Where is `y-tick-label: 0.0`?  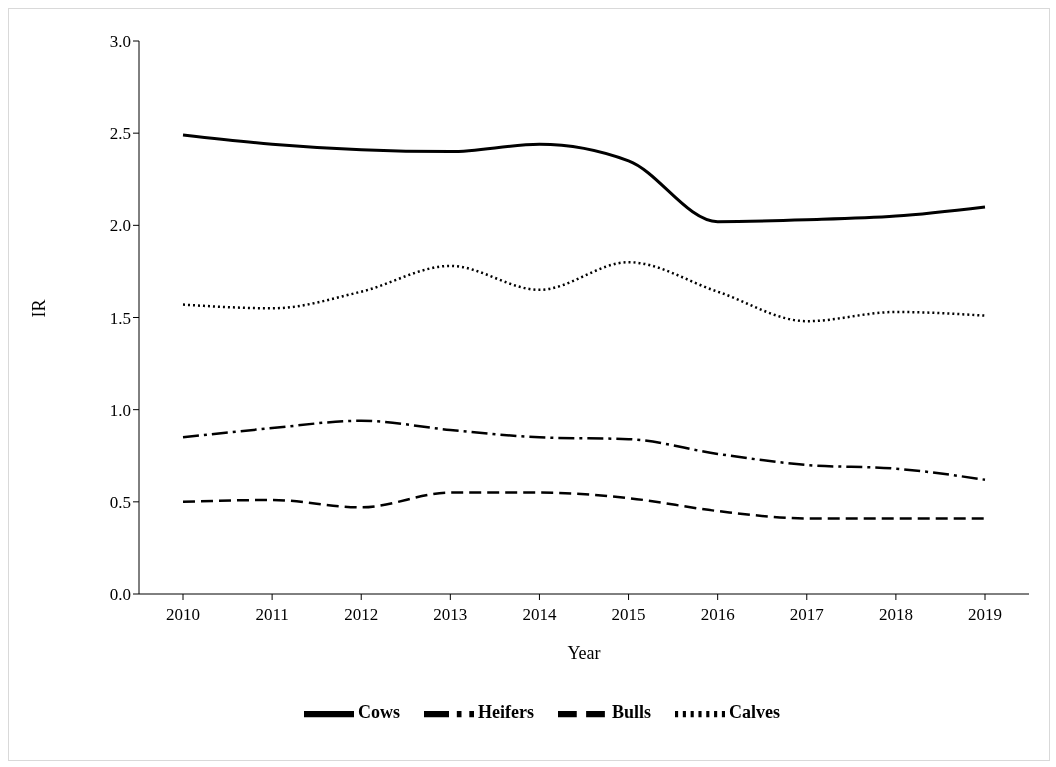 y-tick-label: 0.0 is located at coordinates (120, 595).